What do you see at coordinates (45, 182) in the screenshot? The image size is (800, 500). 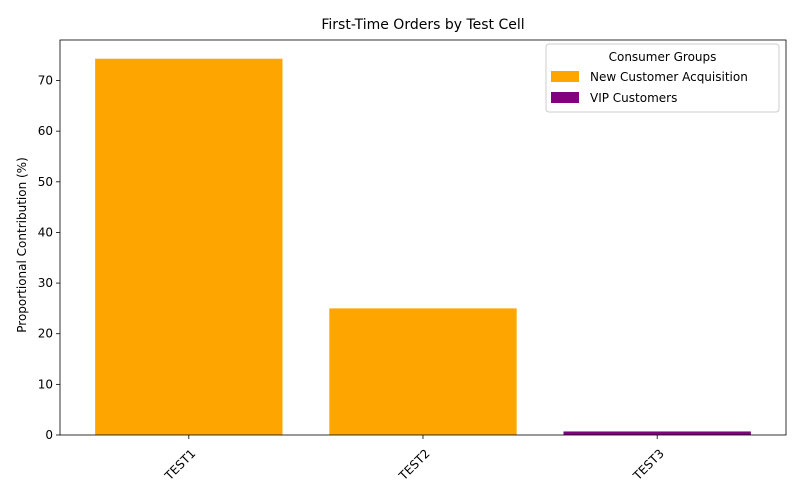 I see `y-tick-label: 50` at bounding box center [45, 182].